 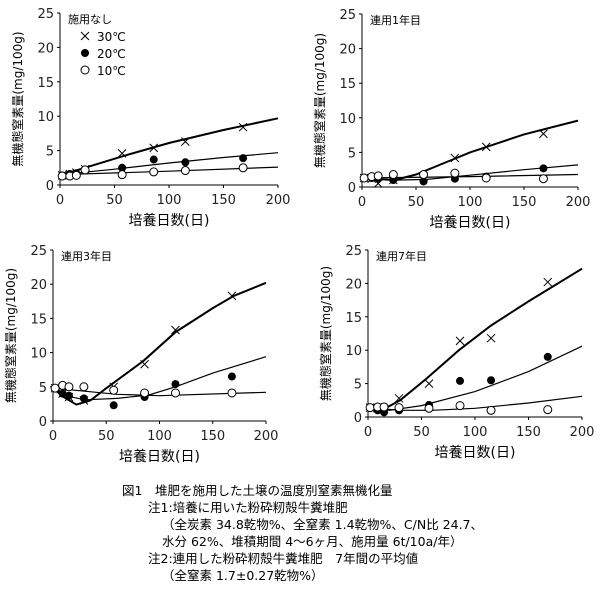 I want to click on legend-entry: 30℃, so click(x=111, y=37).